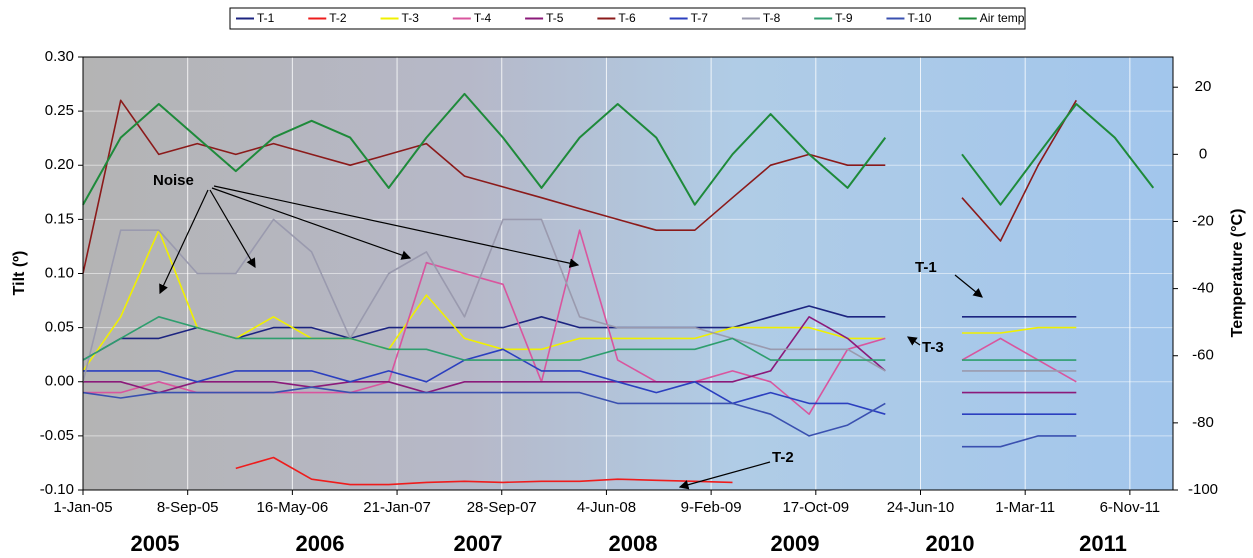 The image size is (1253, 558). I want to click on y-tick-label: 0.00, so click(59, 381).